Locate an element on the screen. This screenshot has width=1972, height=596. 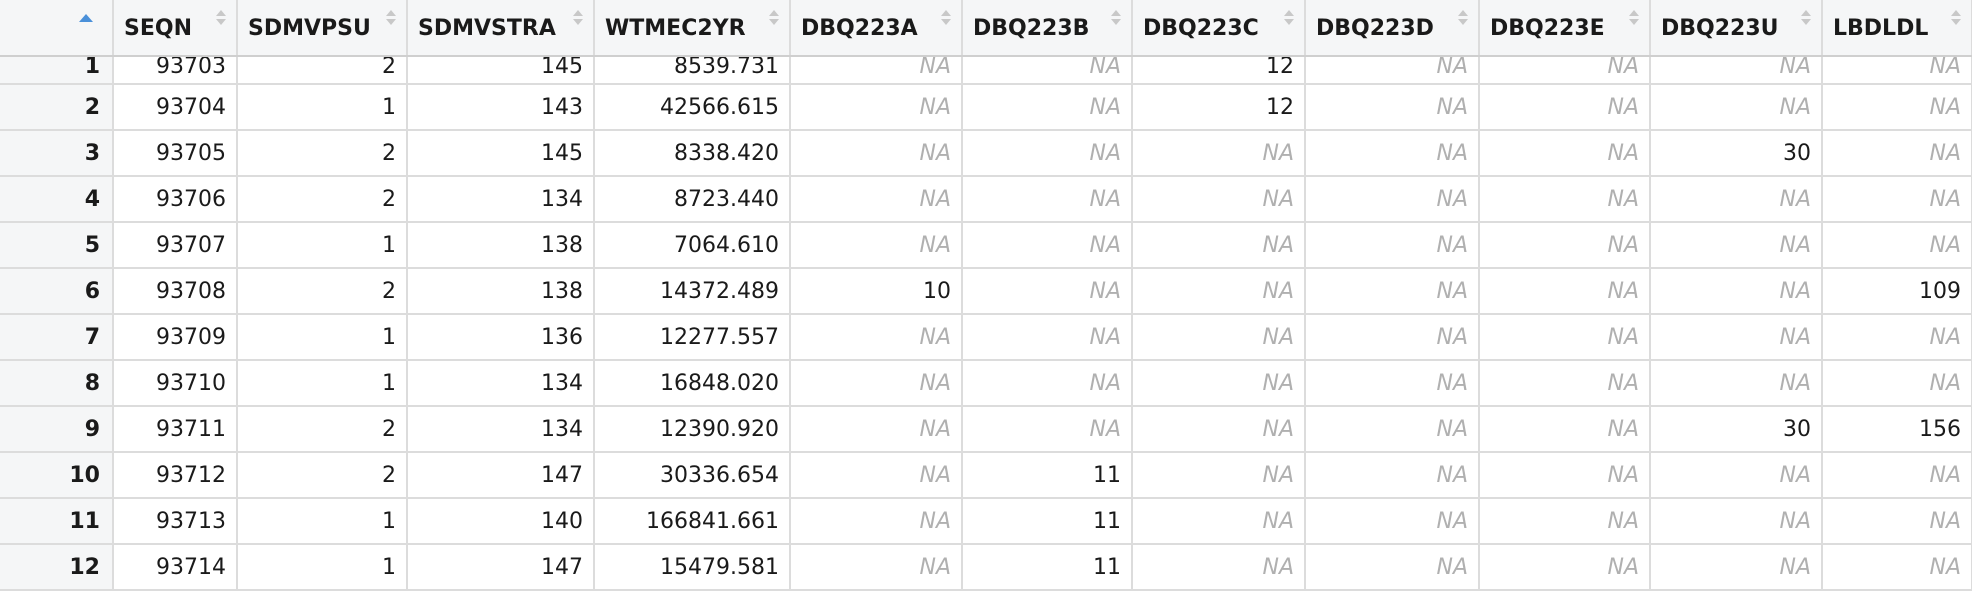
cell-wtmec2yr: 7064.610 is located at coordinates (692, 245).